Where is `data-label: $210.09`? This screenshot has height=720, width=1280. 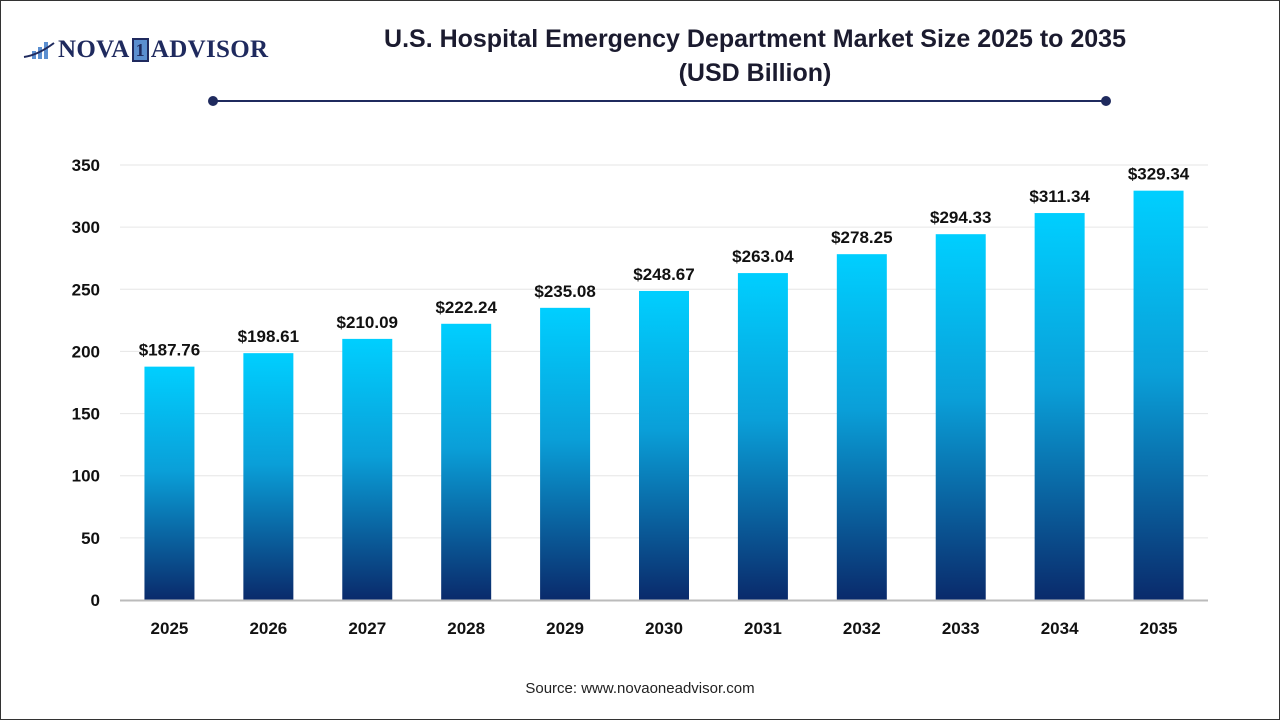 data-label: $210.09 is located at coordinates (367, 322).